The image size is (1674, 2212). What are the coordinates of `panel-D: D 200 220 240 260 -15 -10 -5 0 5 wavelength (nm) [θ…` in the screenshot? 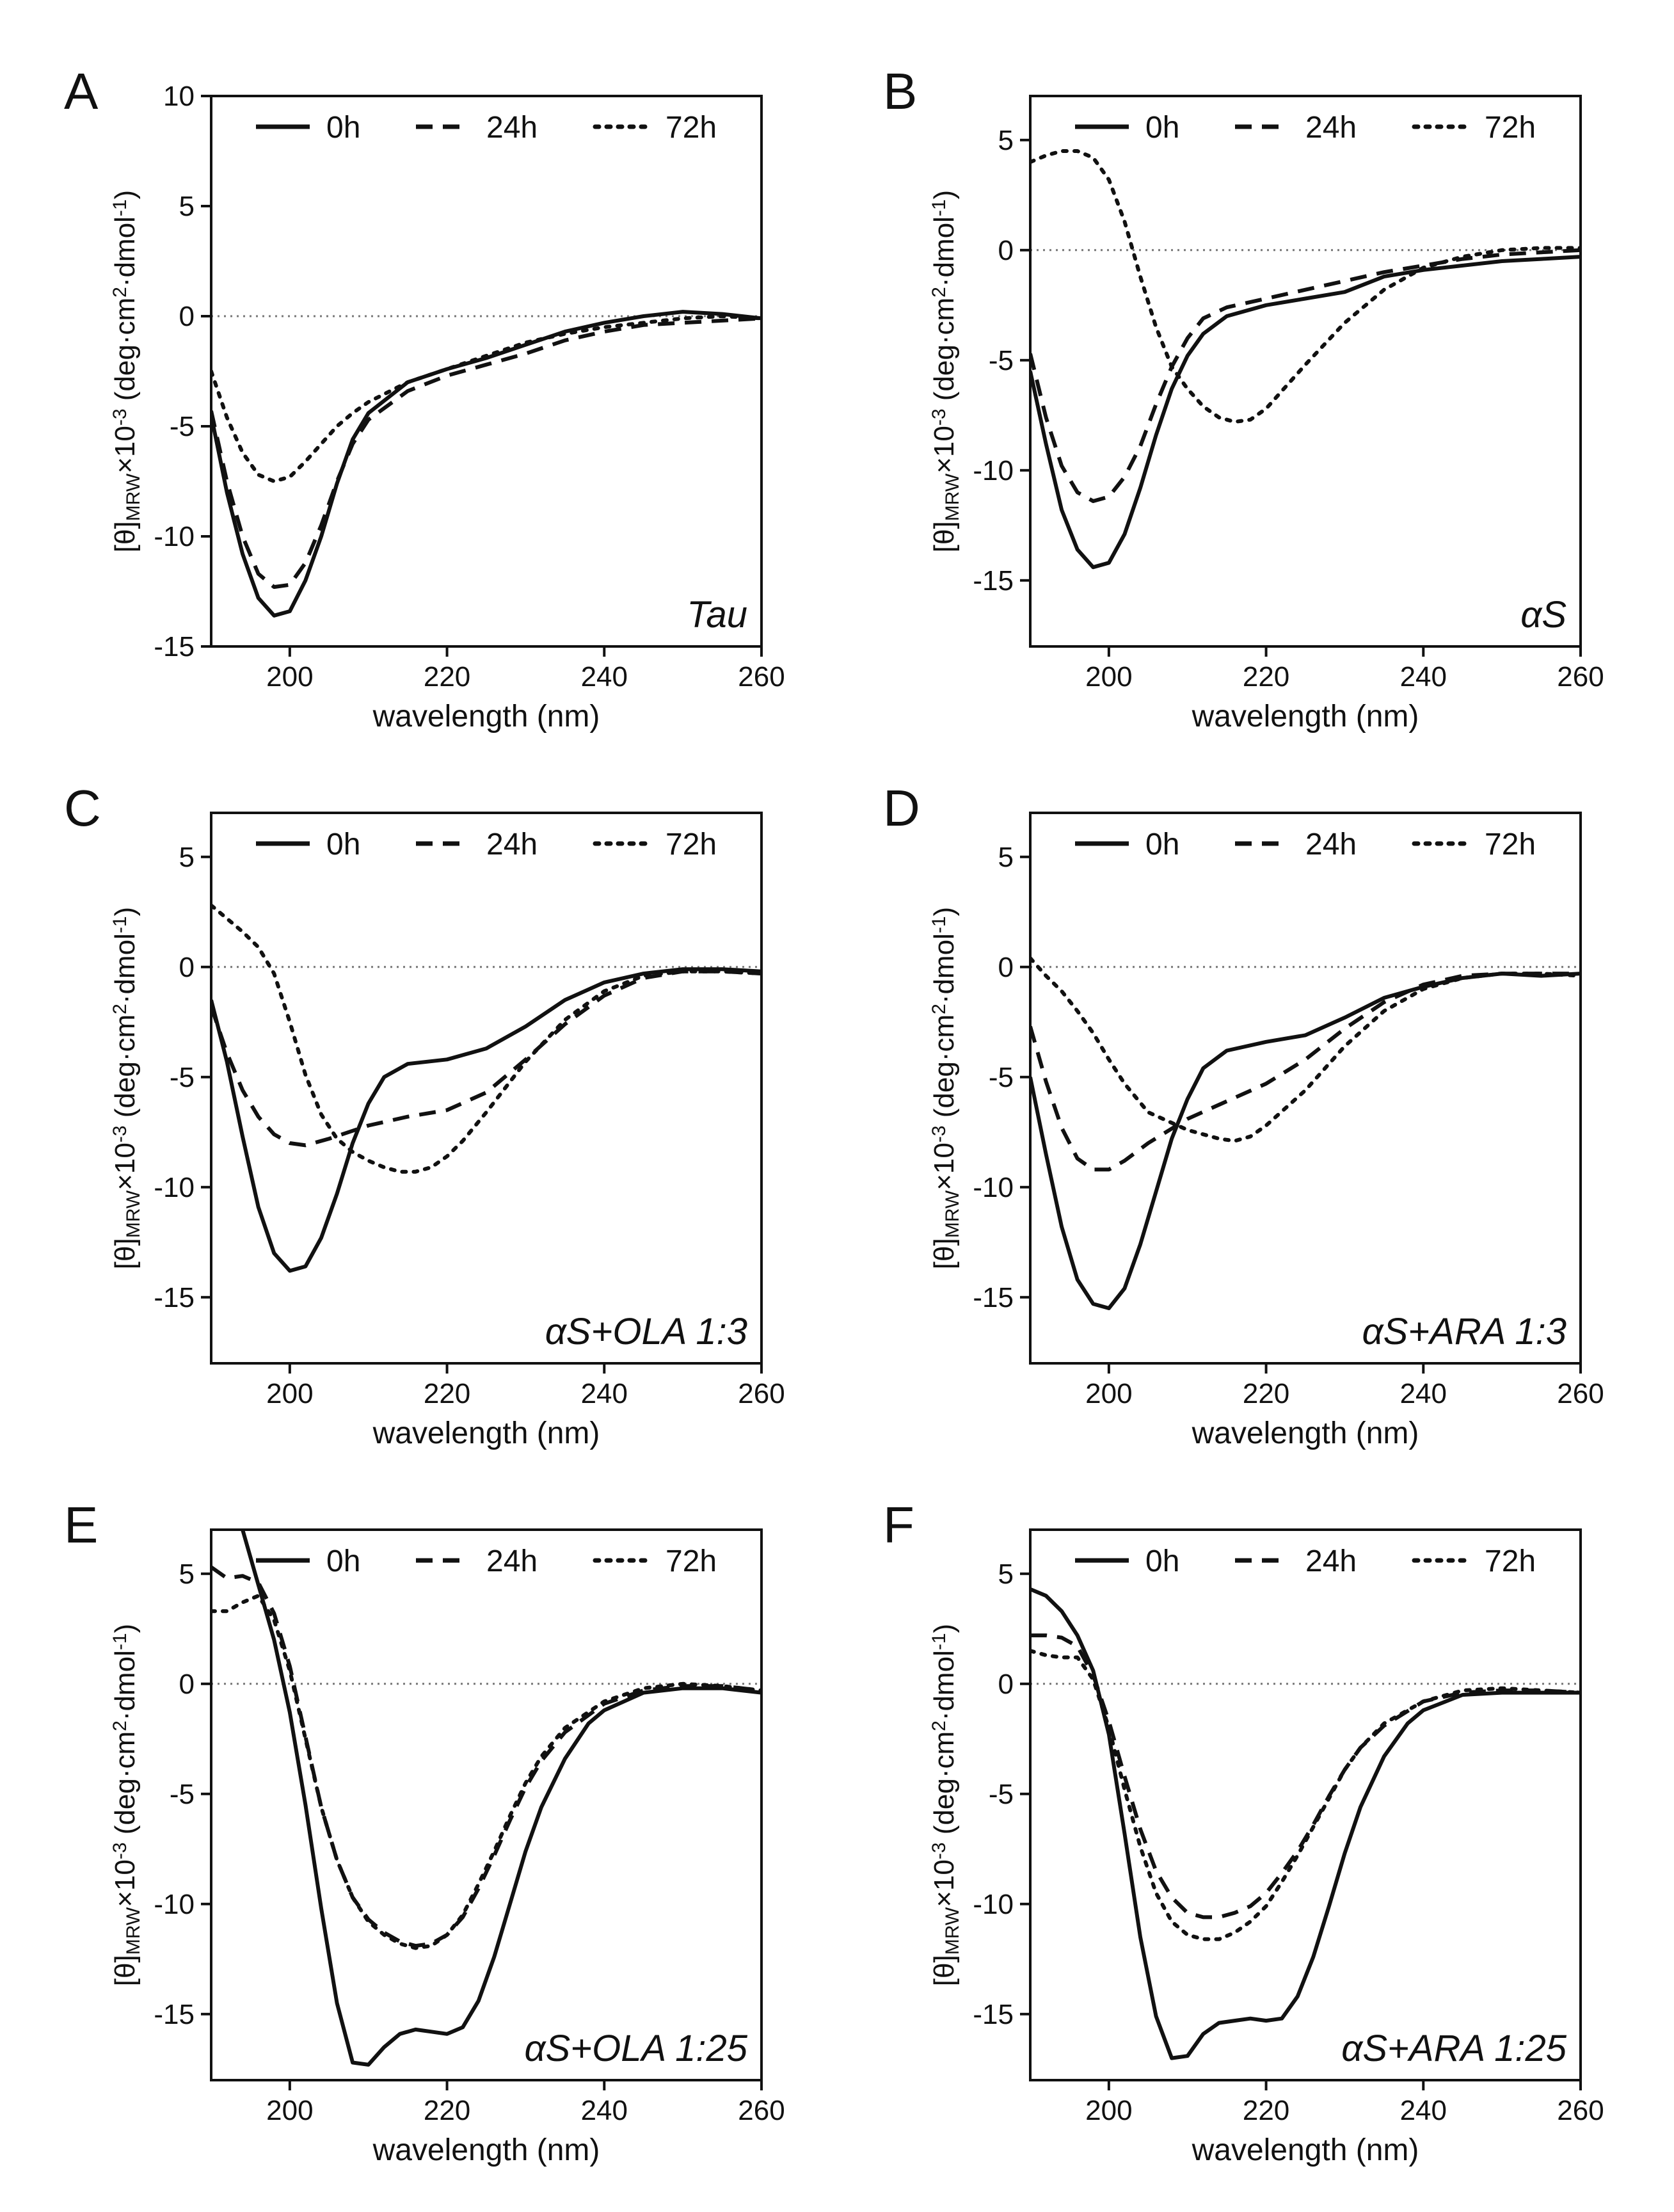 It's located at (1243, 1115).